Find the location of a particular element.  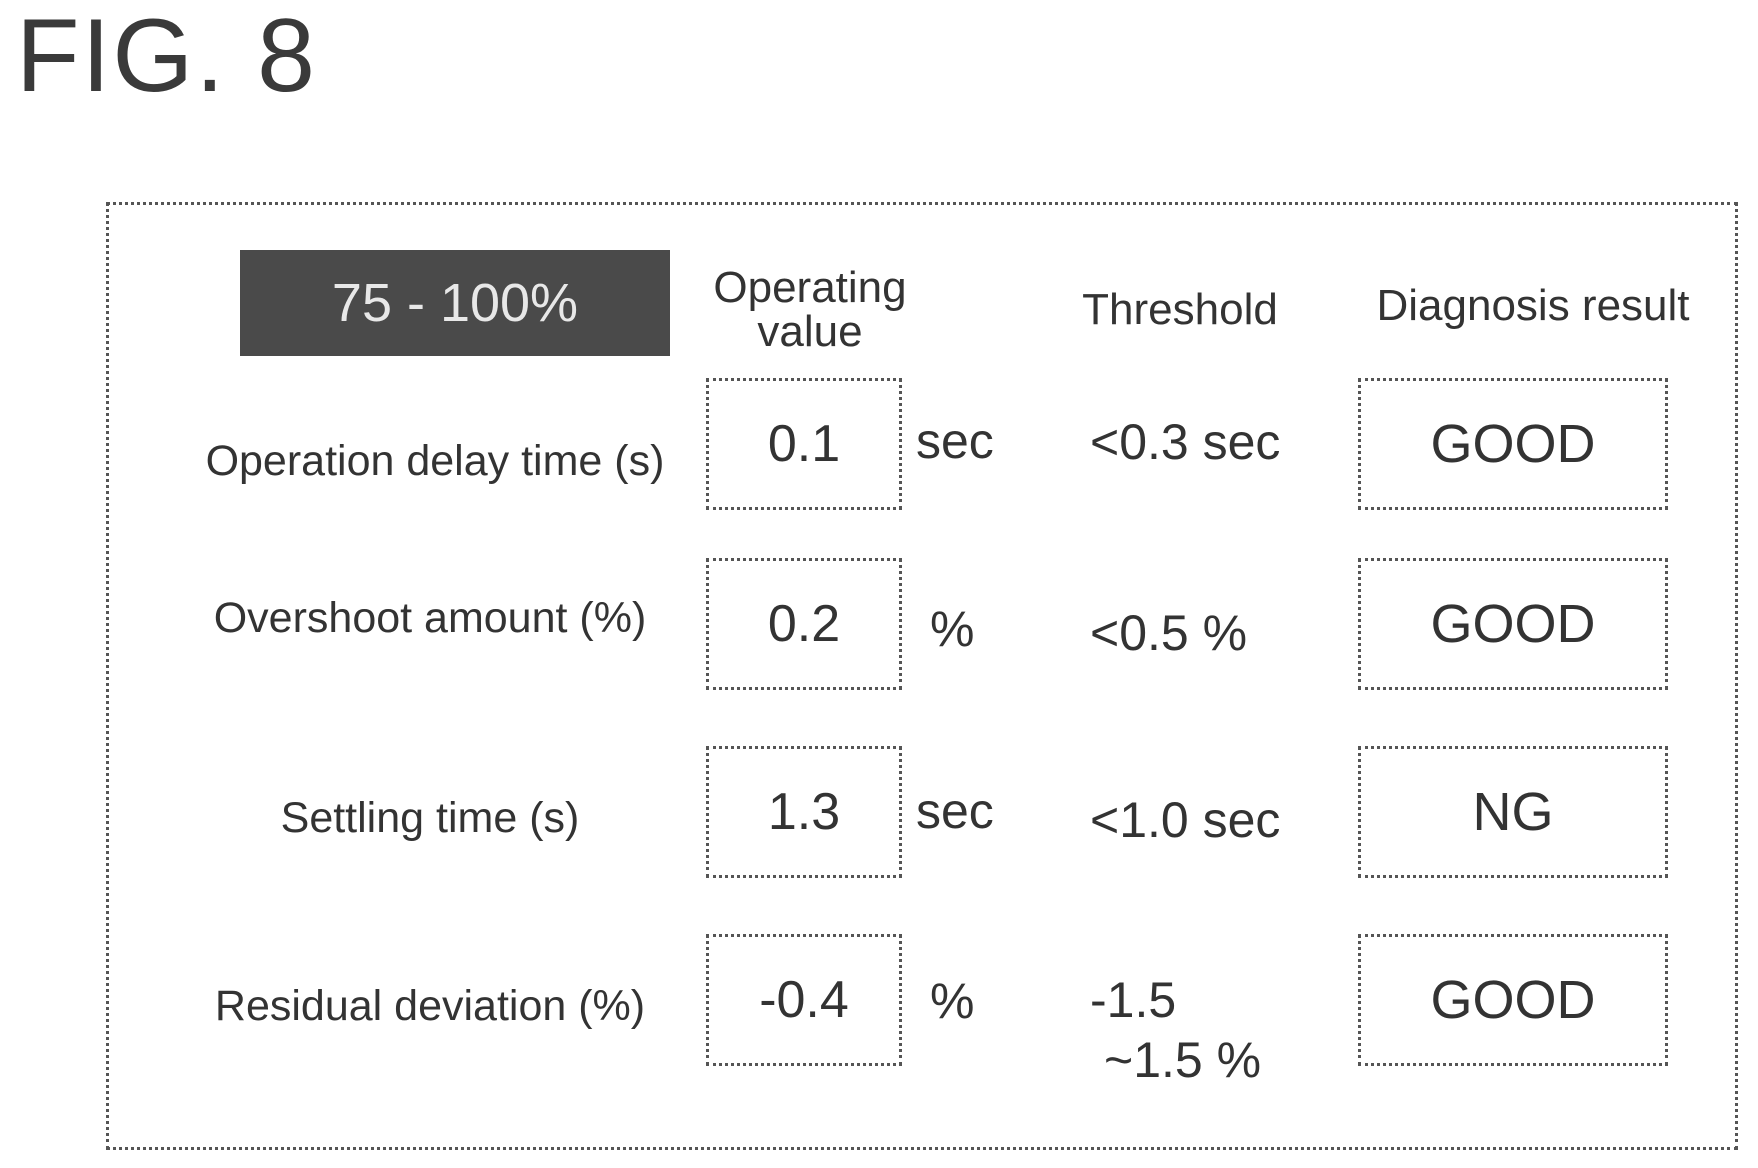

row-label-settling-time: Settling time (s) is located at coordinates (430, 818).